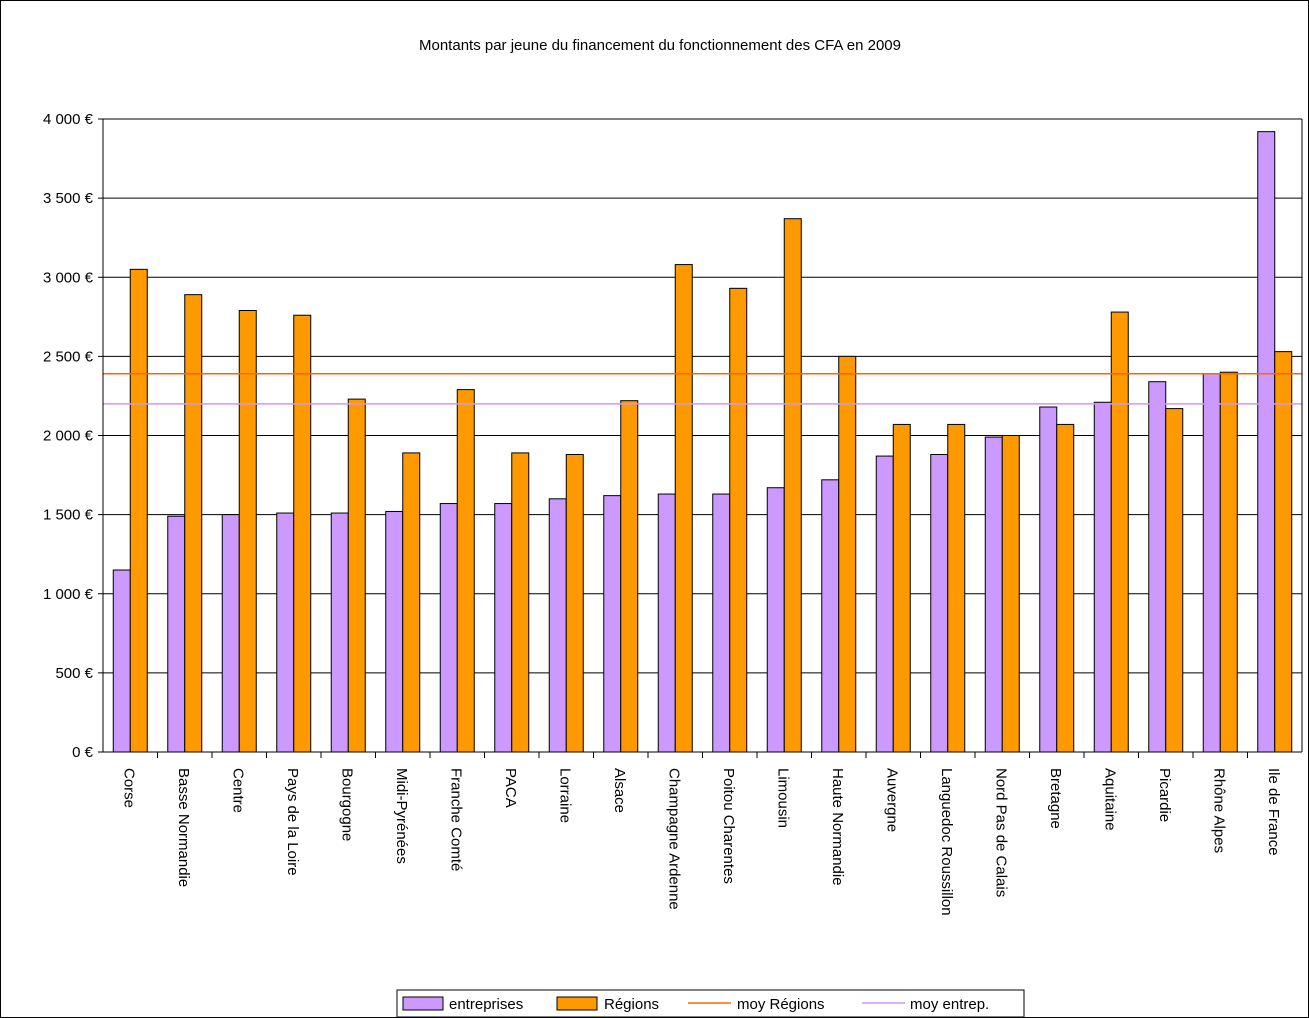  I want to click on x-category-label: Bourgogne, so click(346, 804).